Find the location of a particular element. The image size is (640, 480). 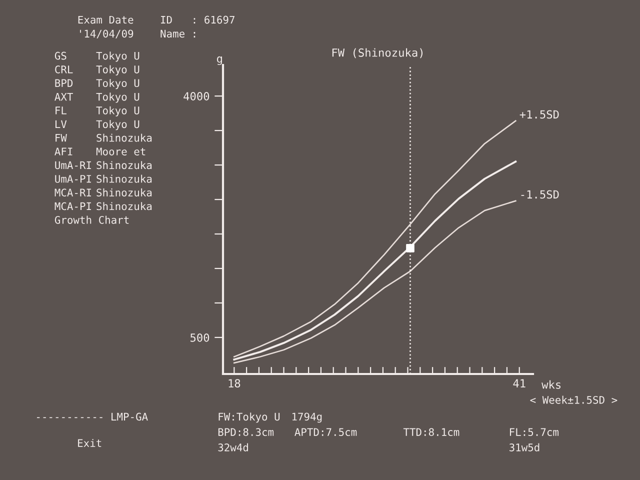

series-label: +1.5SD is located at coordinates (539, 114).